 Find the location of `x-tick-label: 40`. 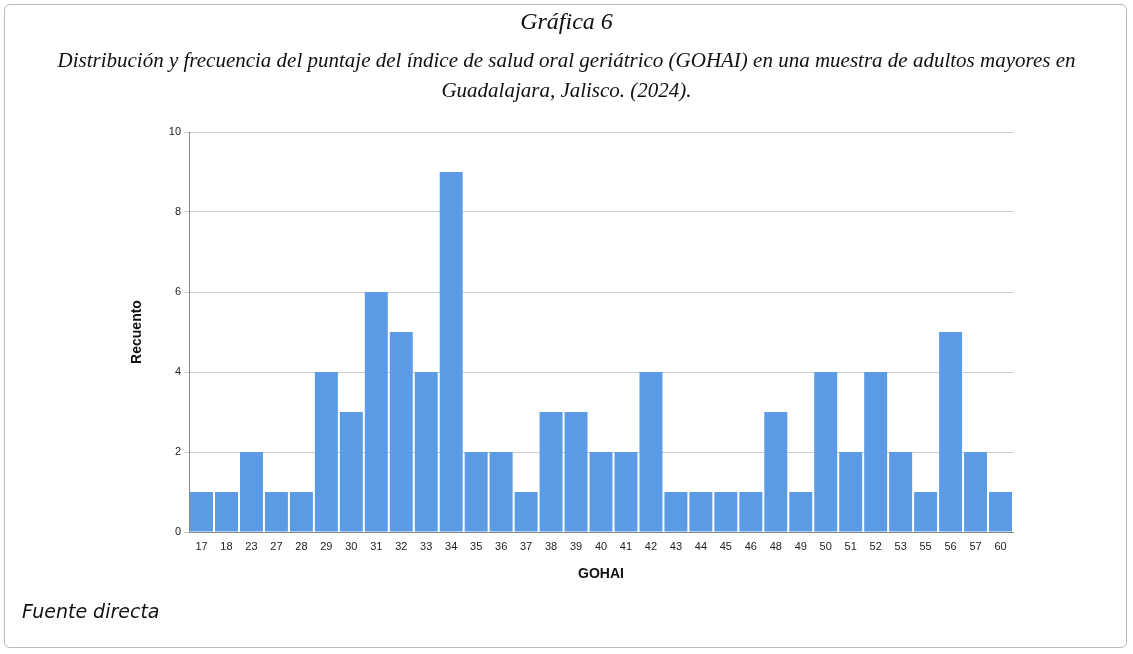

x-tick-label: 40 is located at coordinates (601, 545).